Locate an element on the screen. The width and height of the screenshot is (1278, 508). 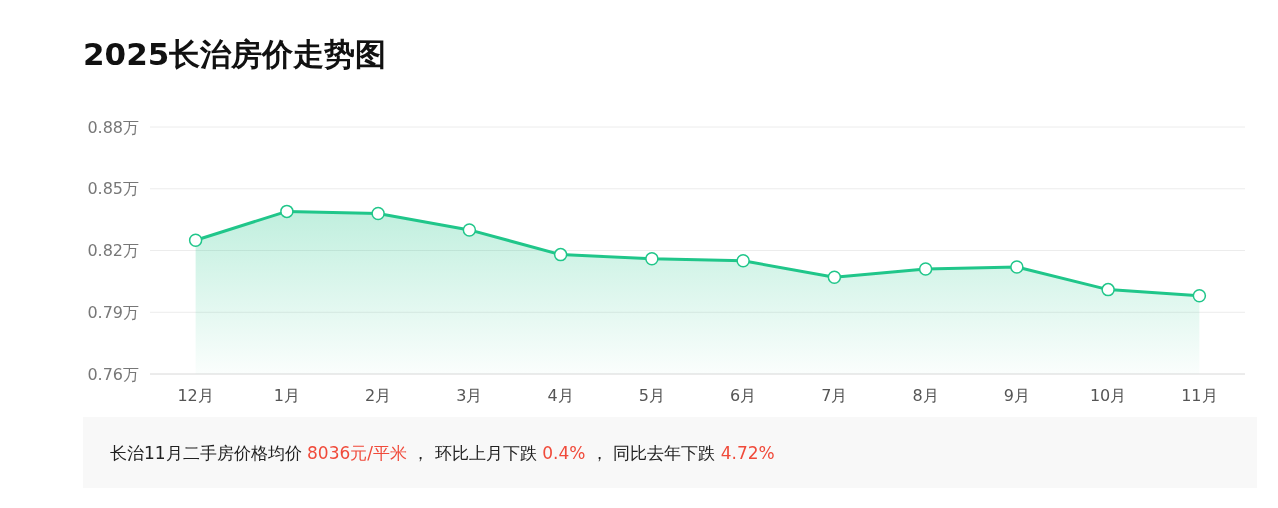
x-tick-label: 1月 is located at coordinates (286, 395).